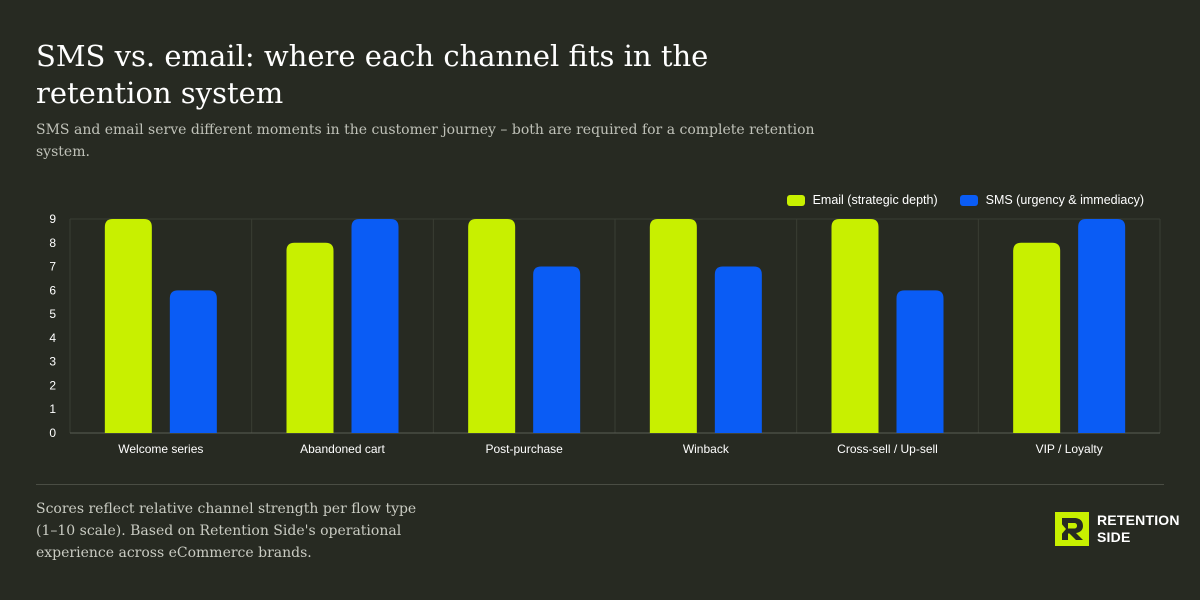 The width and height of the screenshot is (1200, 600). What do you see at coordinates (52, 362) in the screenshot?
I see `y-tick-label: 3` at bounding box center [52, 362].